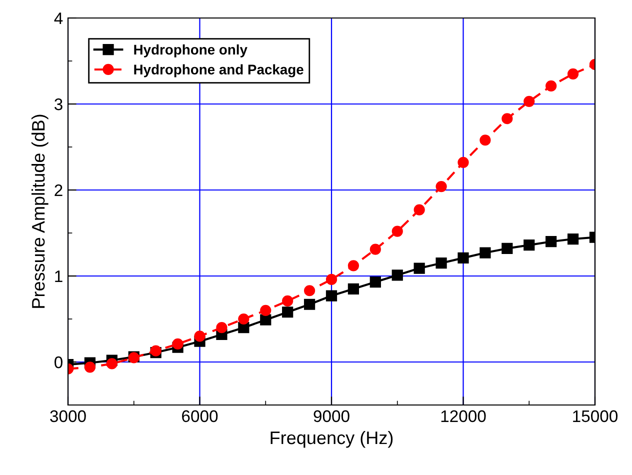 The image size is (632, 475). What do you see at coordinates (58, 190) in the screenshot?
I see `y-tick-label: 2` at bounding box center [58, 190].